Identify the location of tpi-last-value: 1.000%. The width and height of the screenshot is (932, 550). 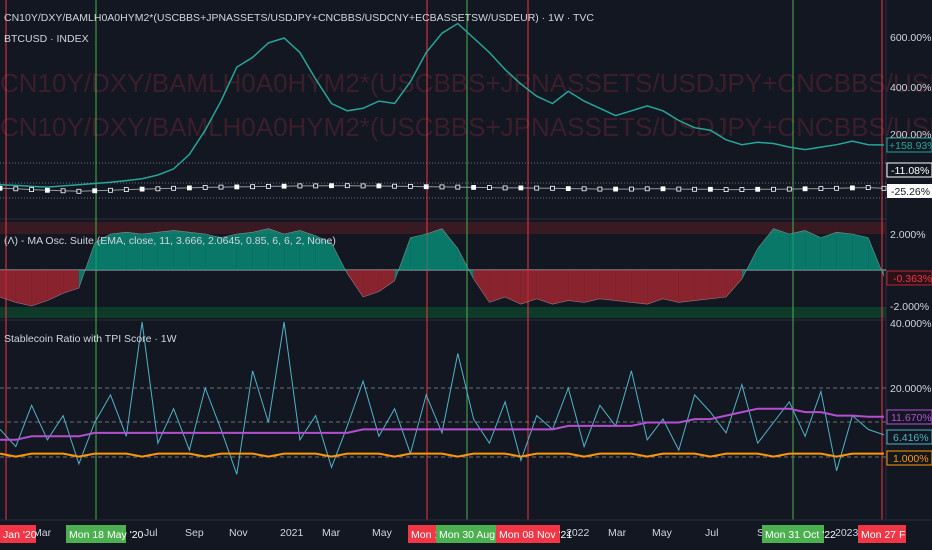
(911, 459).